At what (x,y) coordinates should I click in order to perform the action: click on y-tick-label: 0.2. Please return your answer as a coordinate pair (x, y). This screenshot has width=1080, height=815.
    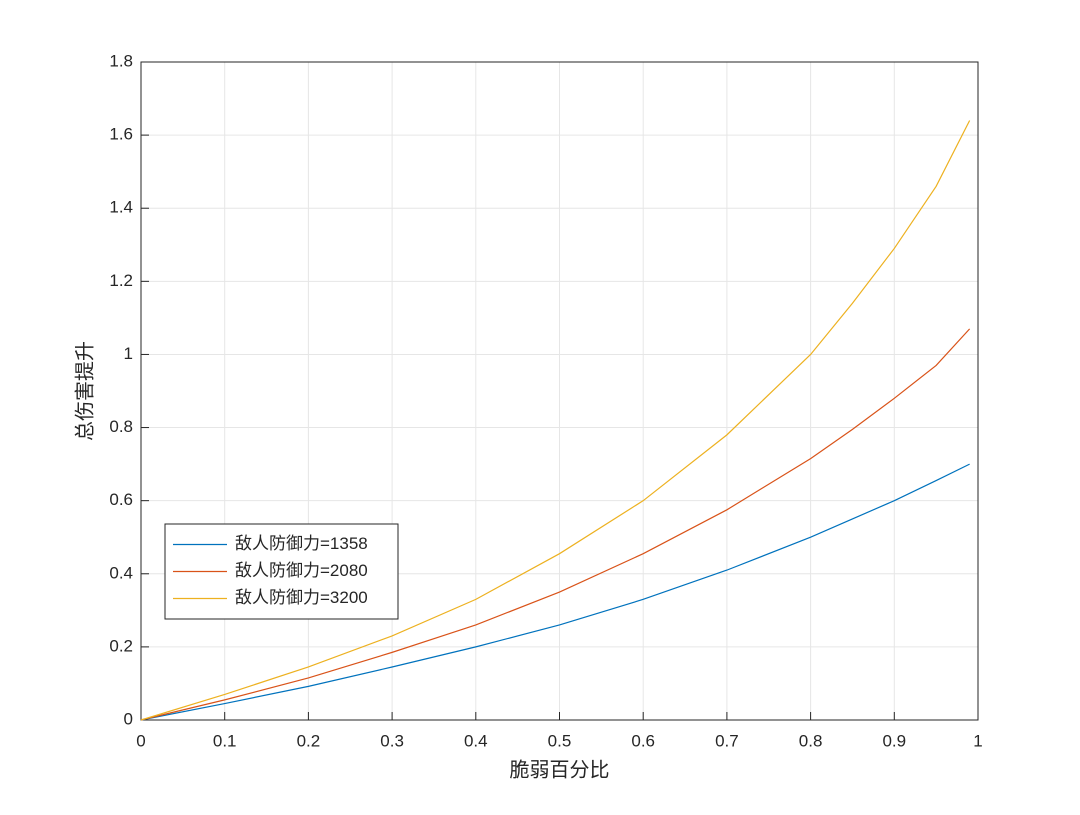
    Looking at the image, I should click on (121, 645).